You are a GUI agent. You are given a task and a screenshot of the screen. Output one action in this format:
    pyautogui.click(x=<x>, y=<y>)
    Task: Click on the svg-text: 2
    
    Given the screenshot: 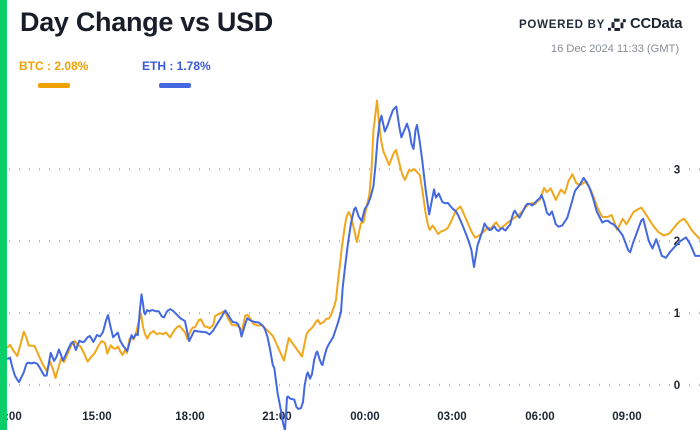 What is the action you would take?
    pyautogui.click(x=677, y=242)
    